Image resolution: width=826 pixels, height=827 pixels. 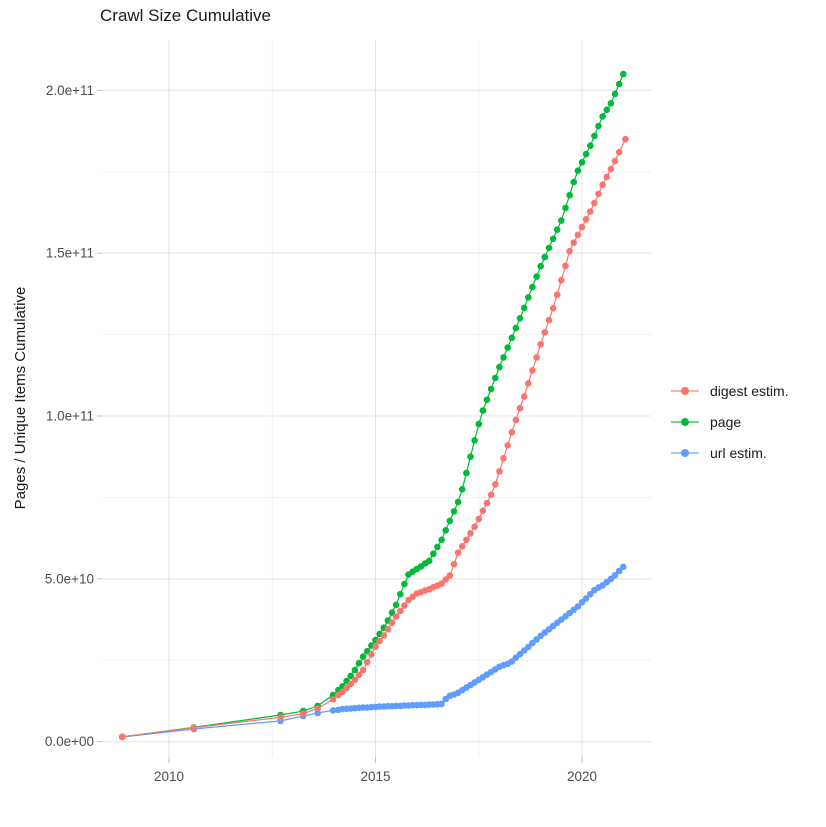 I want to click on x-tick-label: 2020, so click(x=582, y=776).